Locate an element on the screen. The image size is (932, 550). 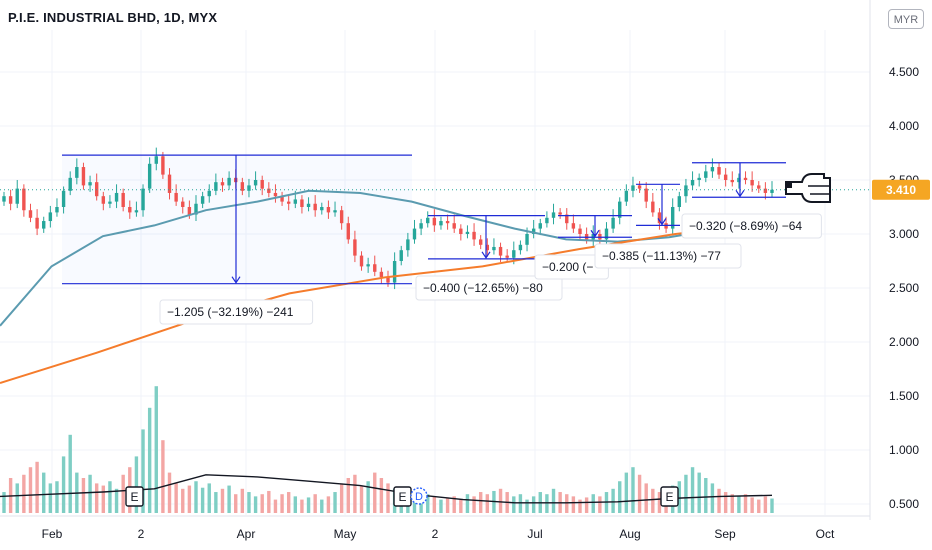
price-tick-label: 0.500 is located at coordinates (904, 504).